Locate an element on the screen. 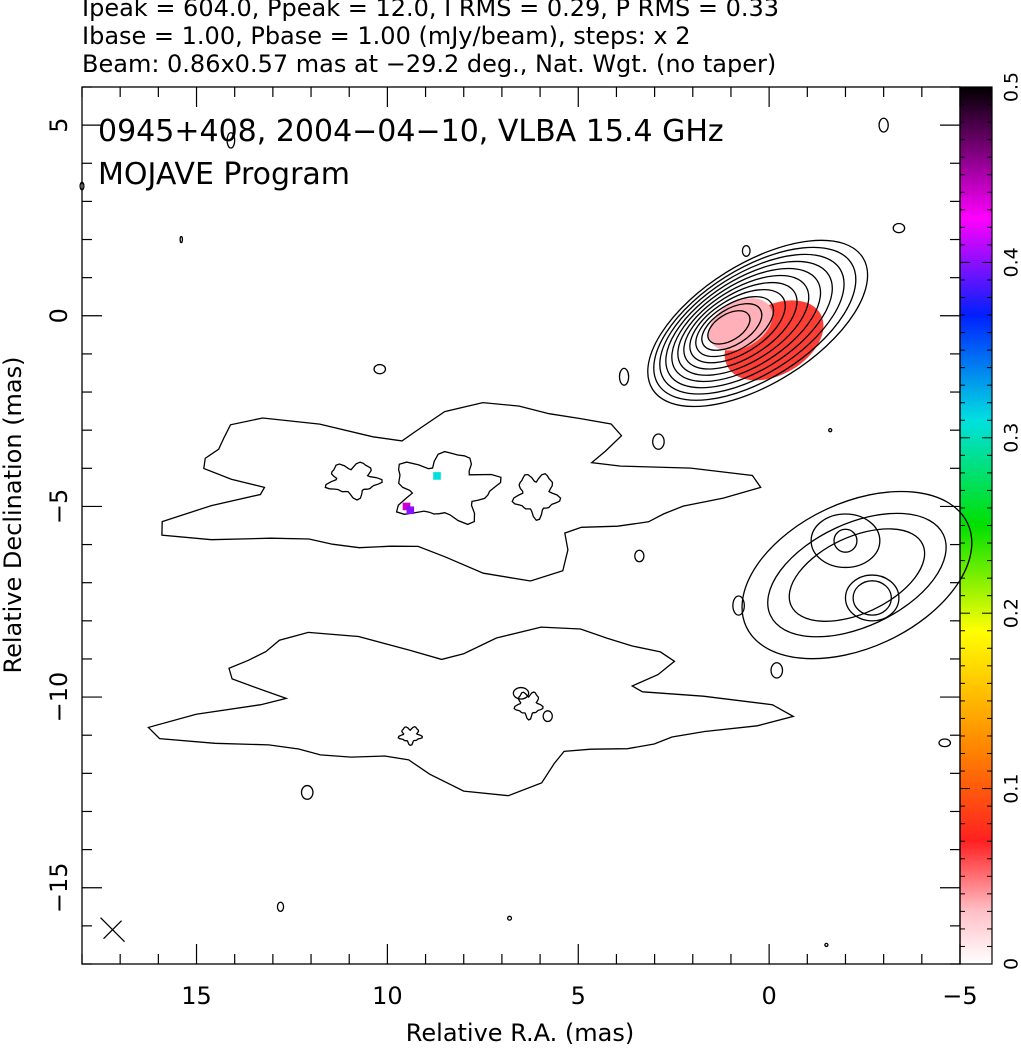  colorbar: 0 0.1 0.2 0.3 0.4 0.5 is located at coordinates (990, 521).